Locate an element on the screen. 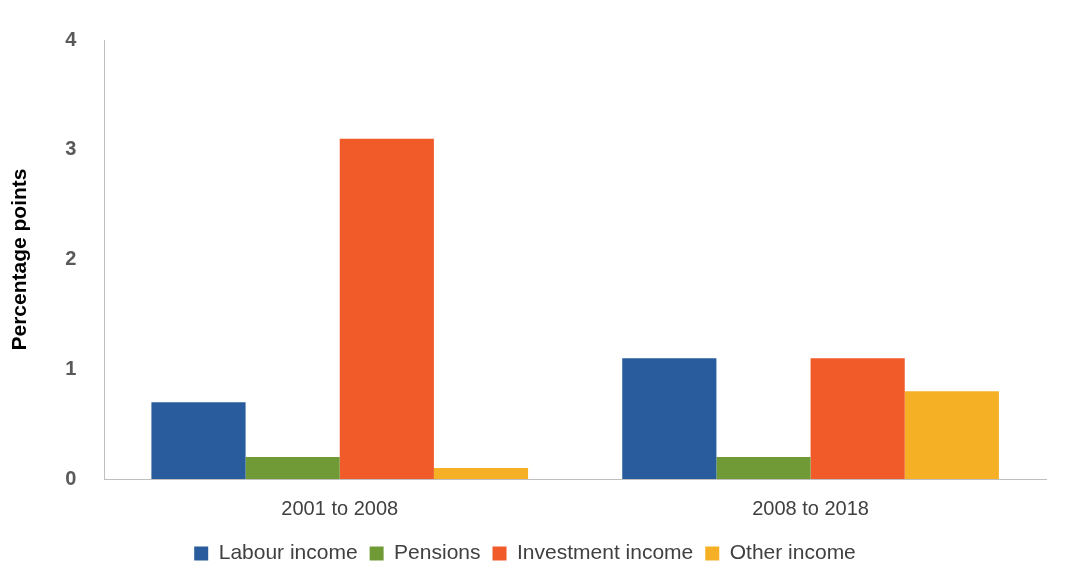 This screenshot has width=1066, height=574. x-tick-label: 2001 to 2008 is located at coordinates (340, 507).